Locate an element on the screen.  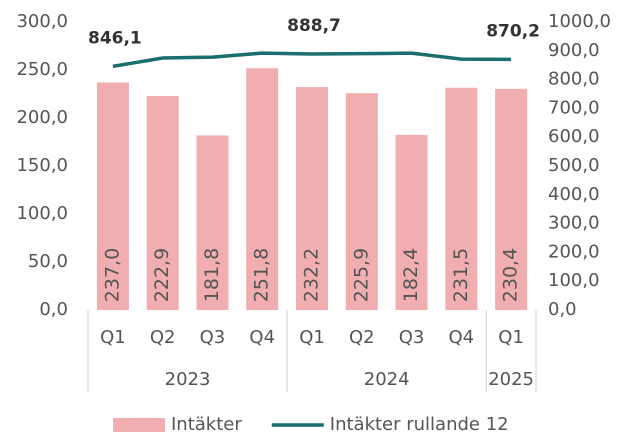
y2-tick-label: 400,0 is located at coordinates (574, 194).